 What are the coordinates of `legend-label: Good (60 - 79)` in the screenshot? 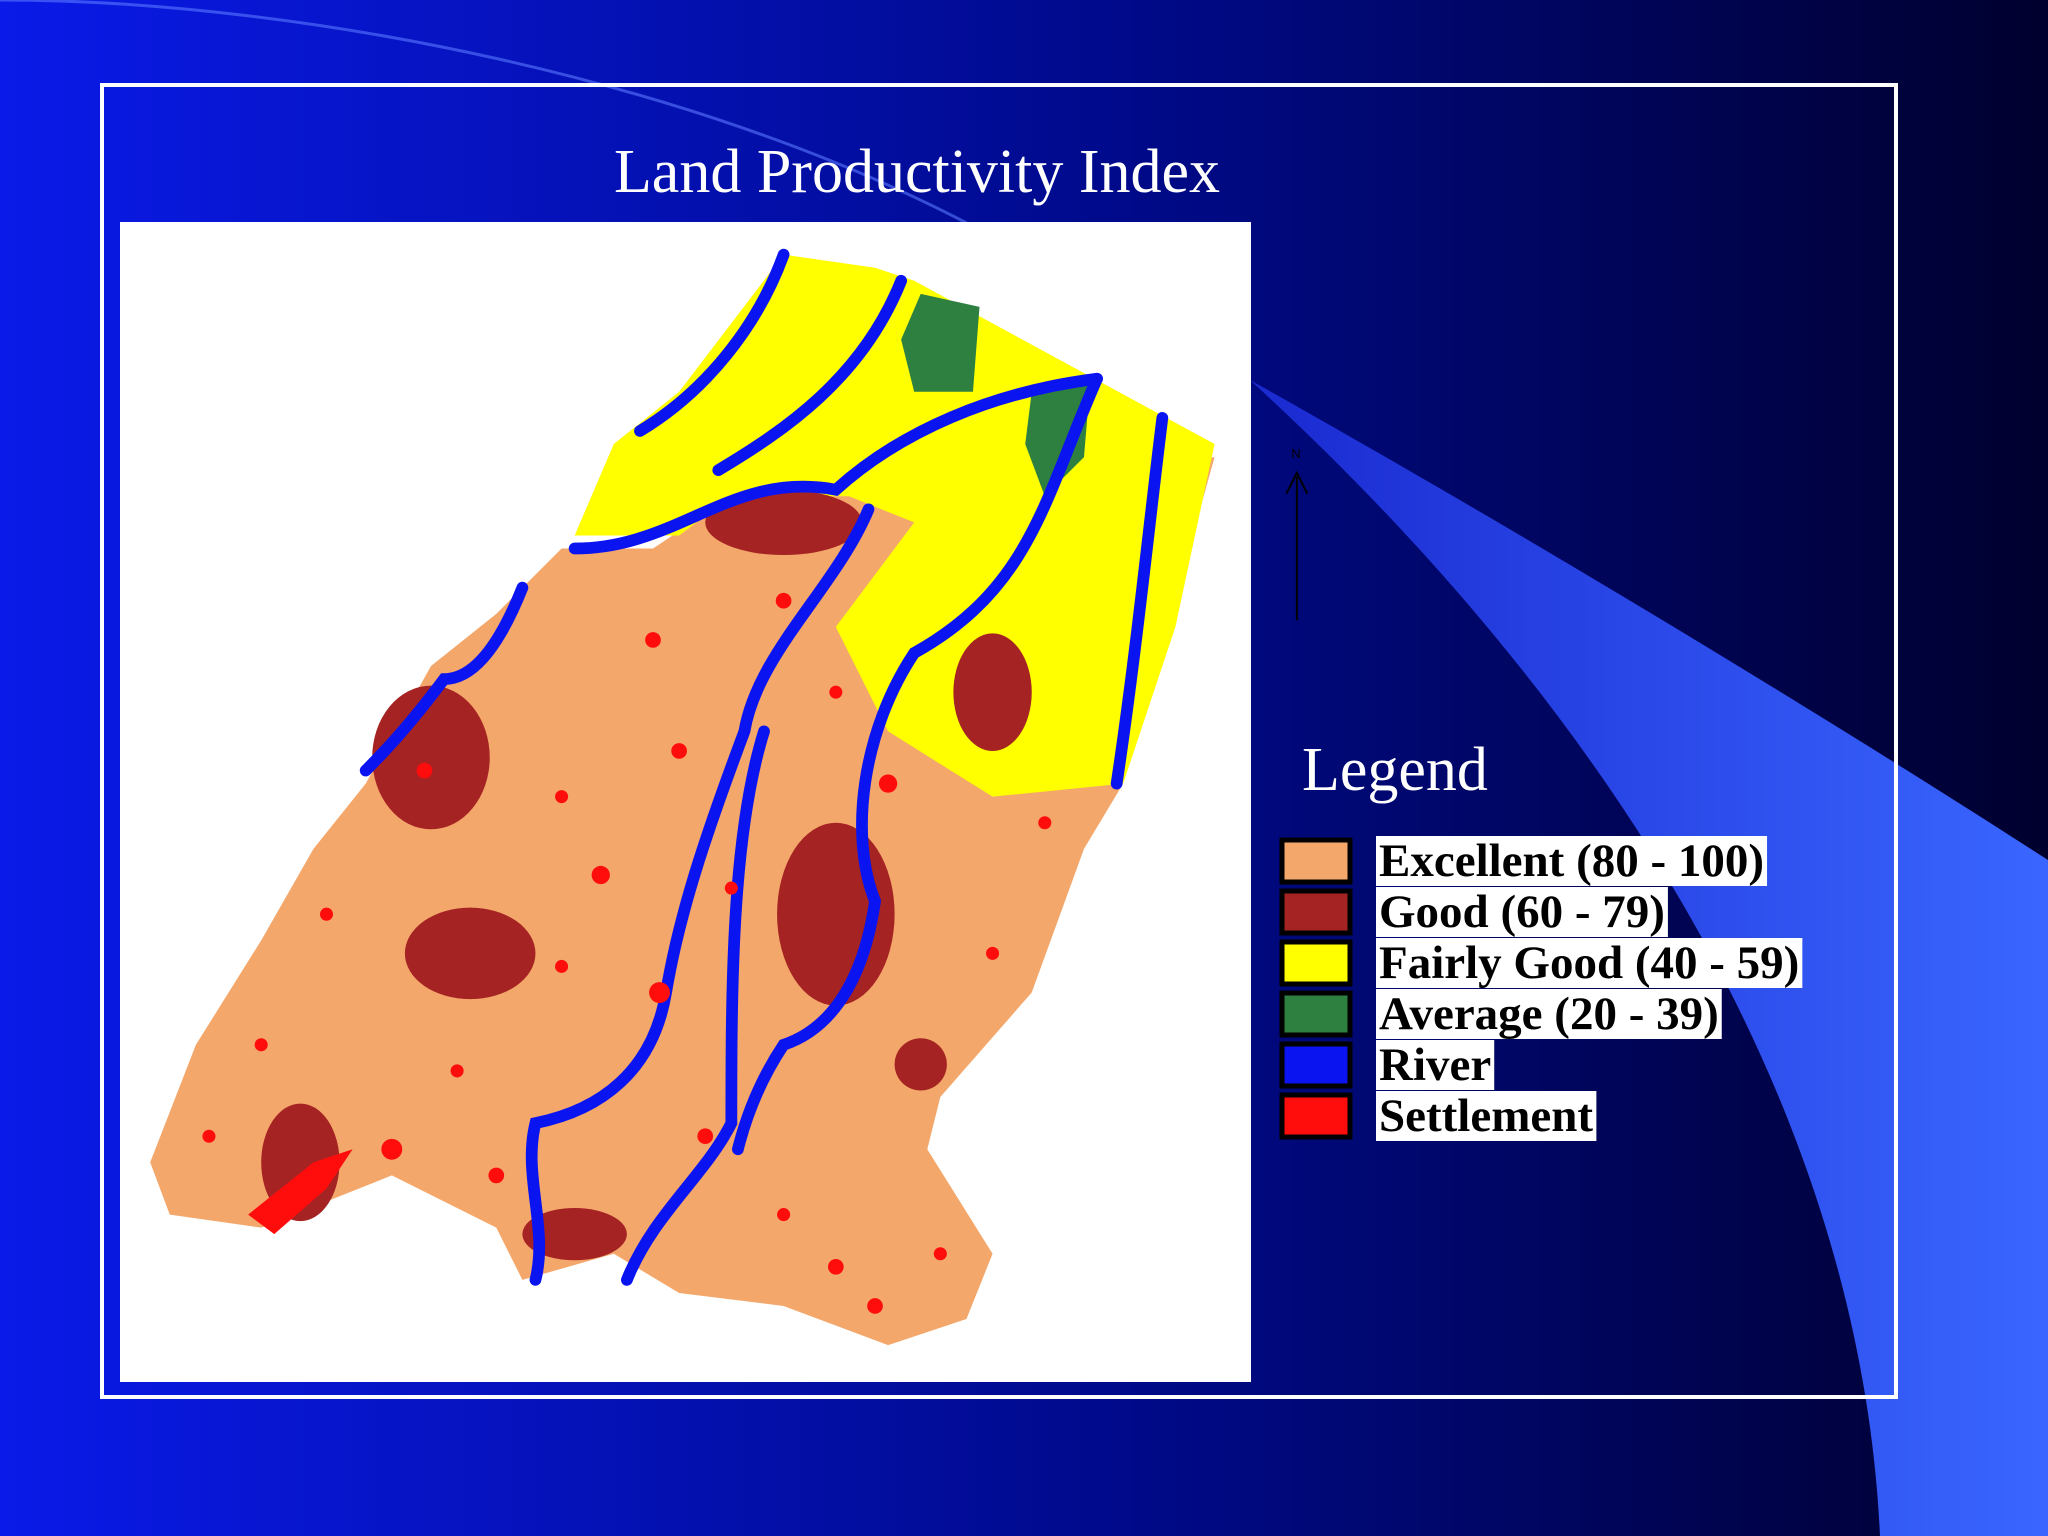 It's located at (1522, 912).